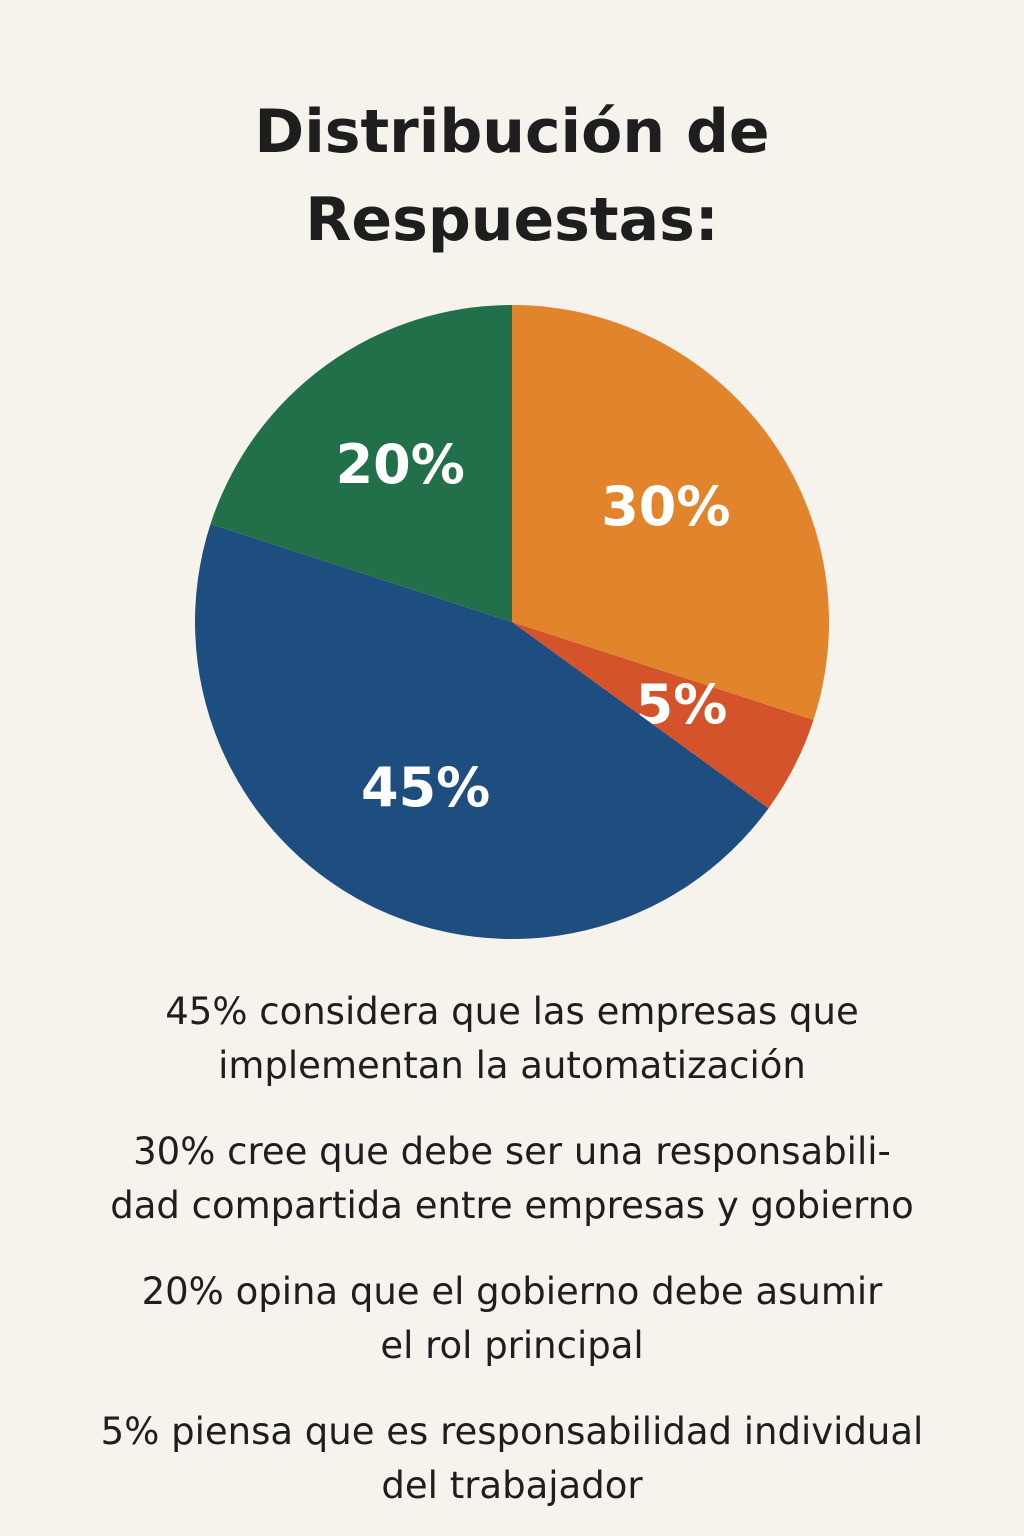 Image resolution: width=1024 pixels, height=1536 pixels. Describe the element at coordinates (512, 1065) in the screenshot. I see `note-line: implementan la automatización` at that location.